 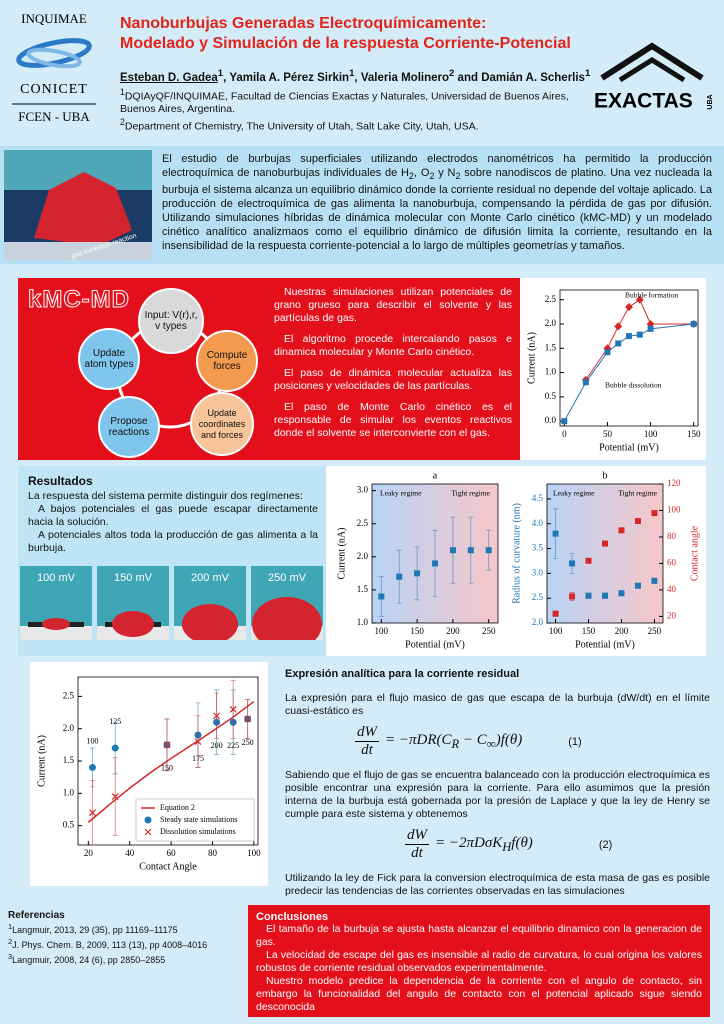 I want to click on logo-roof, so click(x=652, y=61).